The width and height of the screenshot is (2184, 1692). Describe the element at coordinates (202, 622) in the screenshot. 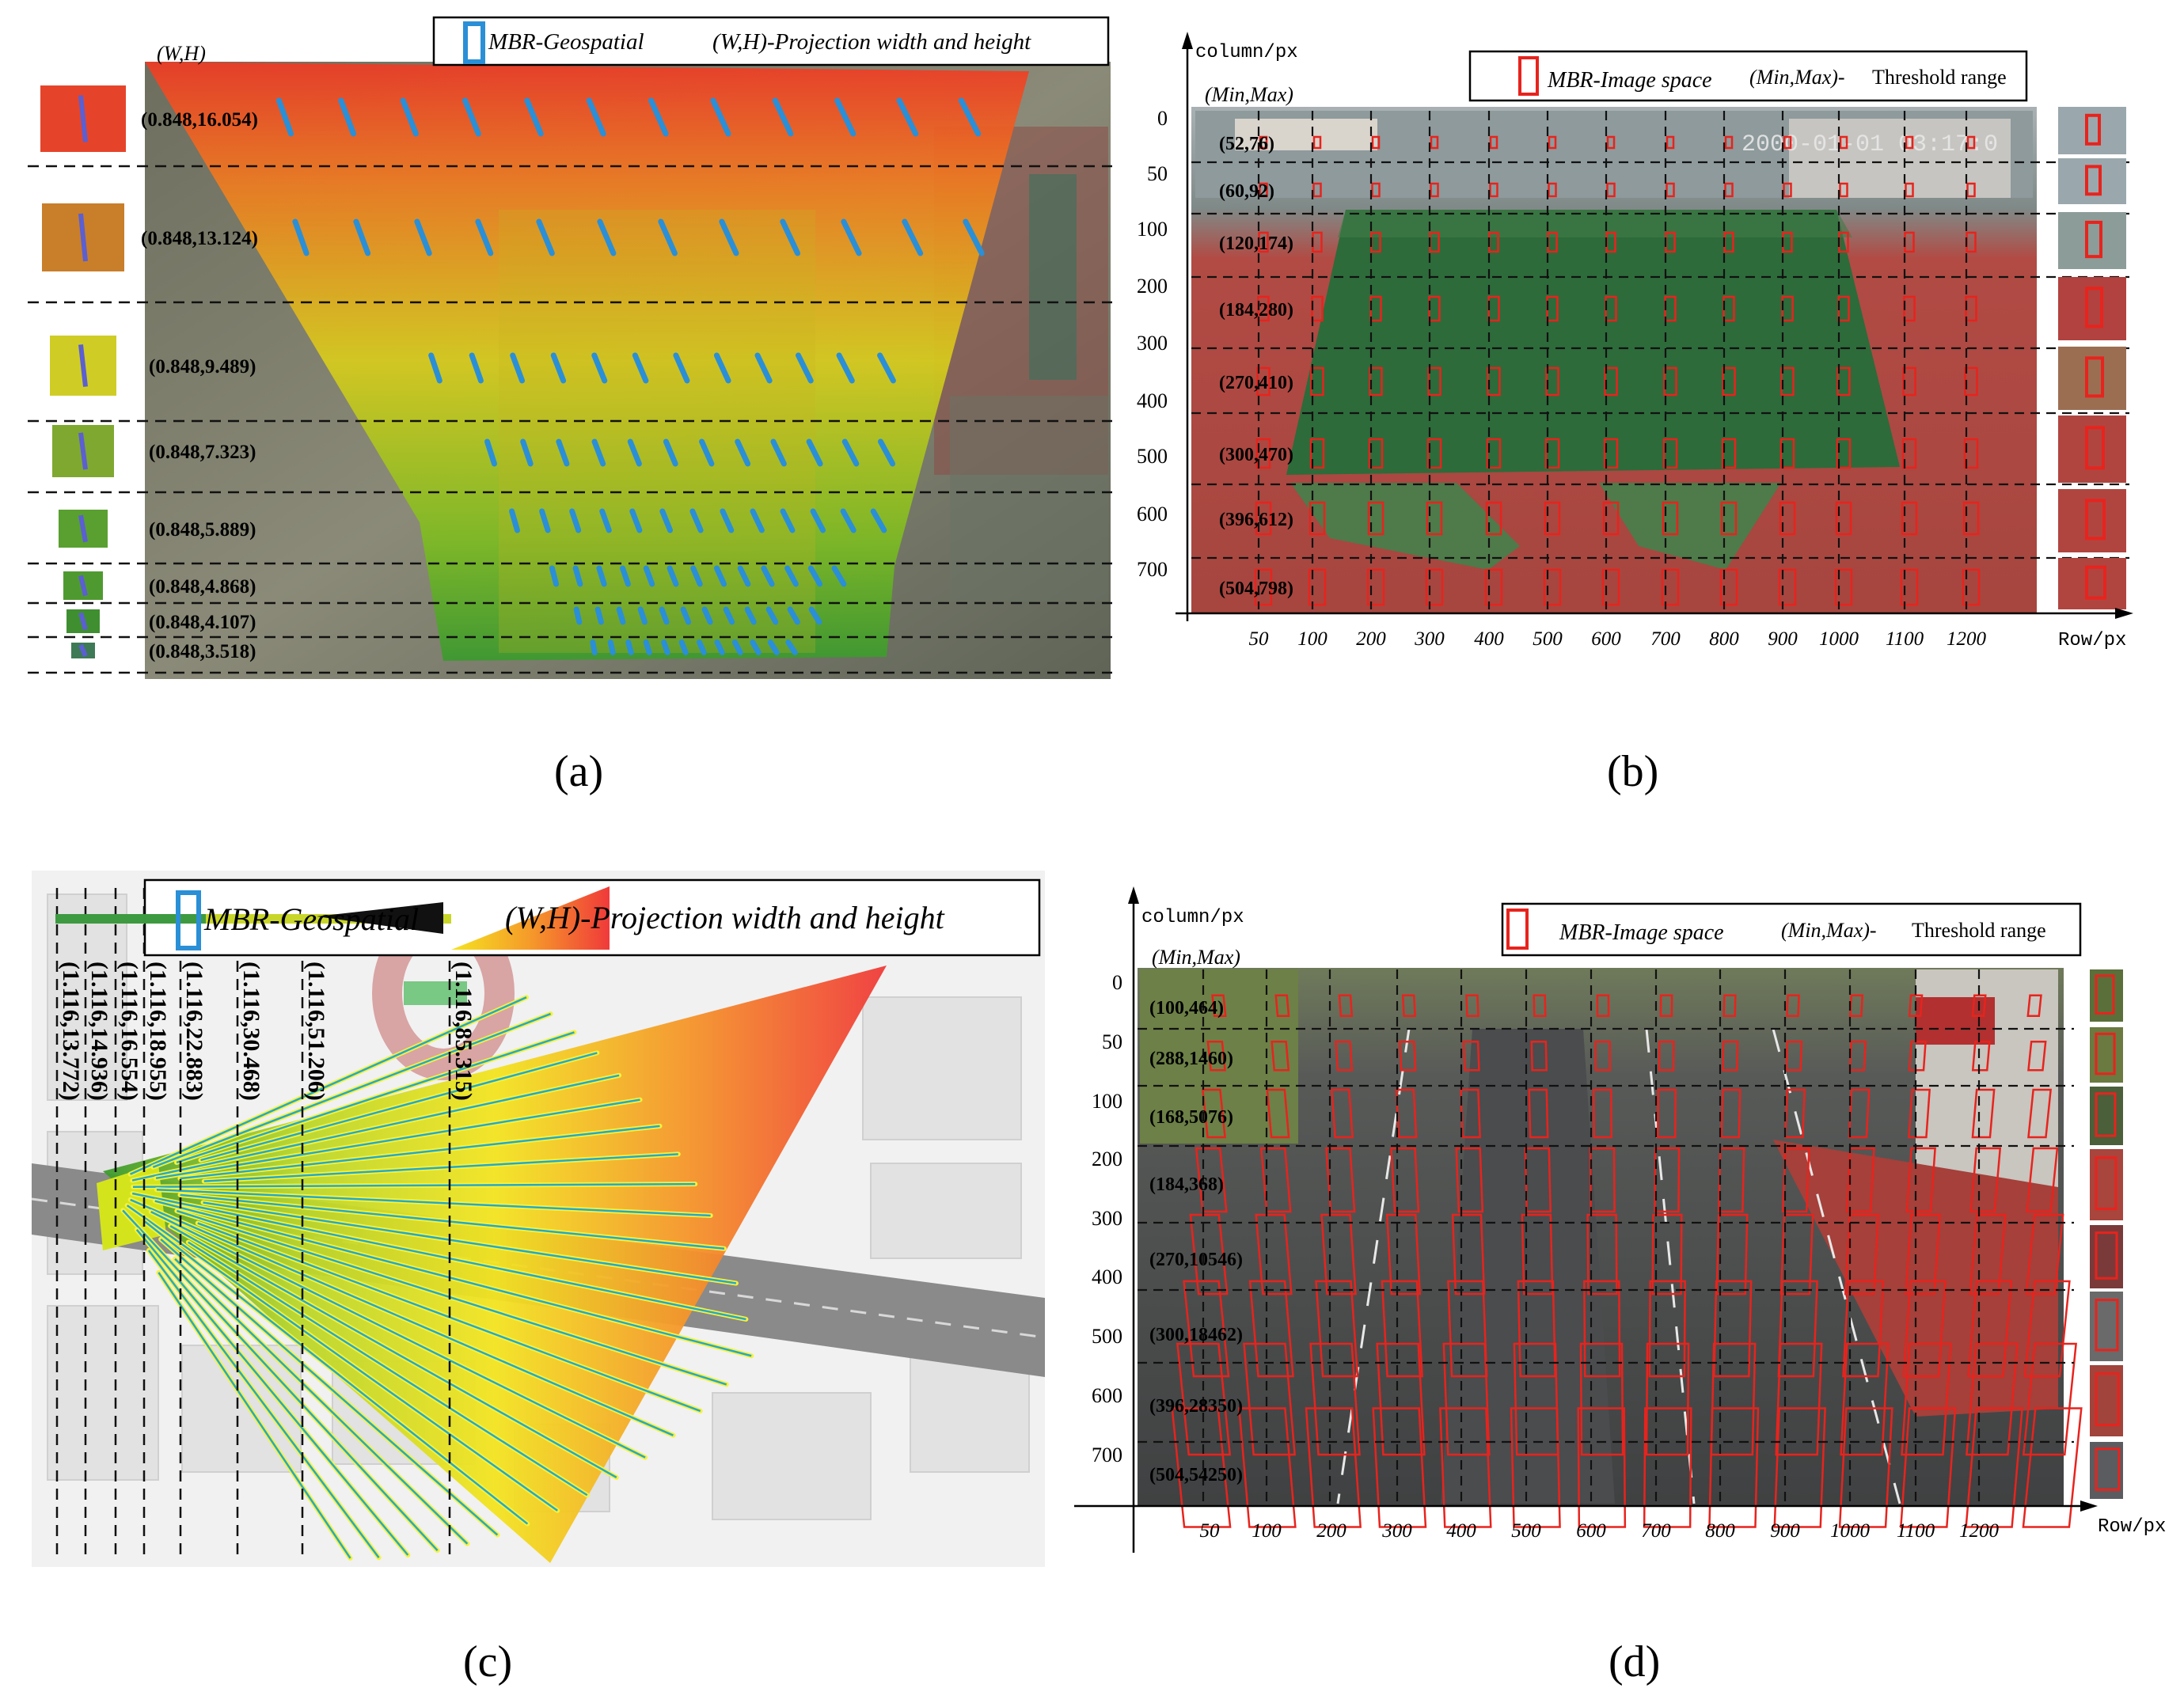

I see `row-label: (0.848,4.107)` at that location.